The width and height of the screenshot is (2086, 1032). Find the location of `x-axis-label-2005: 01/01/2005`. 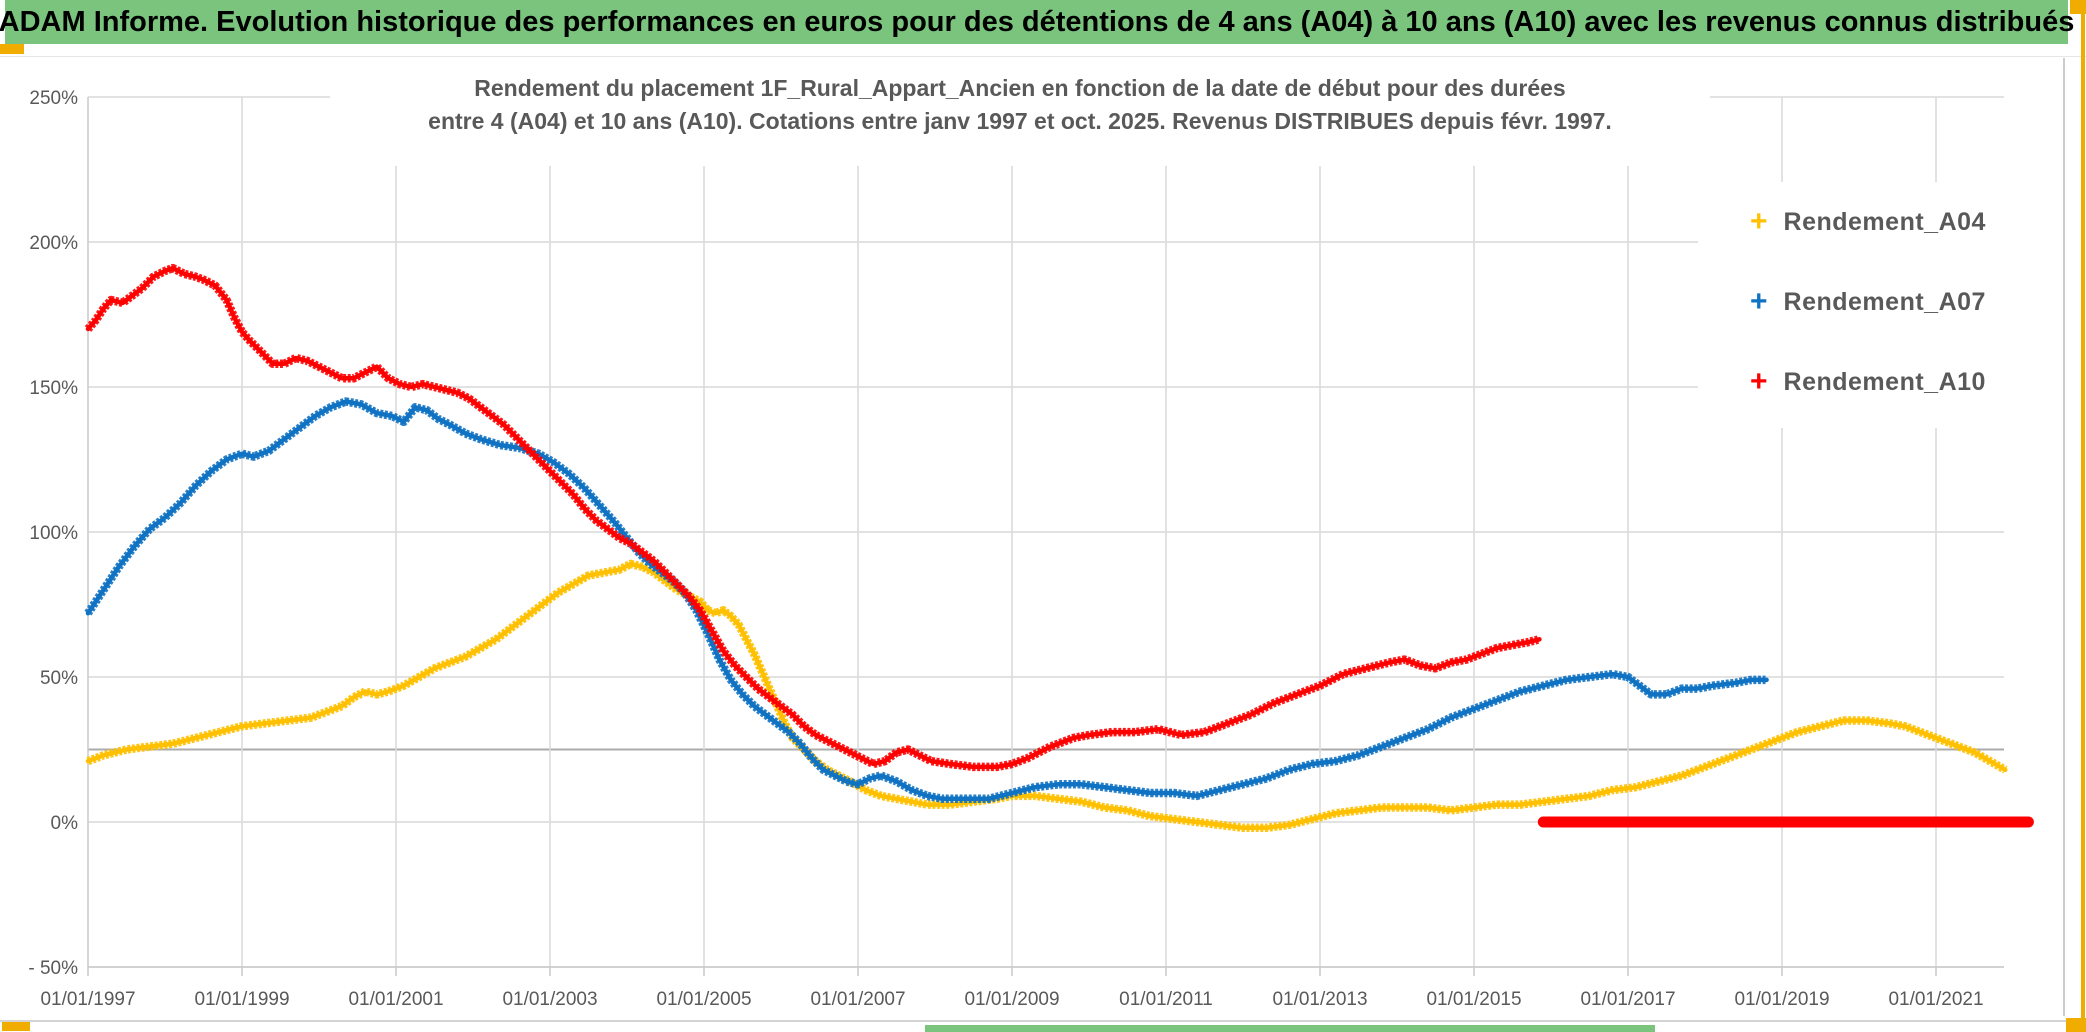

x-axis-label-2005: 01/01/2005 is located at coordinates (703, 999).